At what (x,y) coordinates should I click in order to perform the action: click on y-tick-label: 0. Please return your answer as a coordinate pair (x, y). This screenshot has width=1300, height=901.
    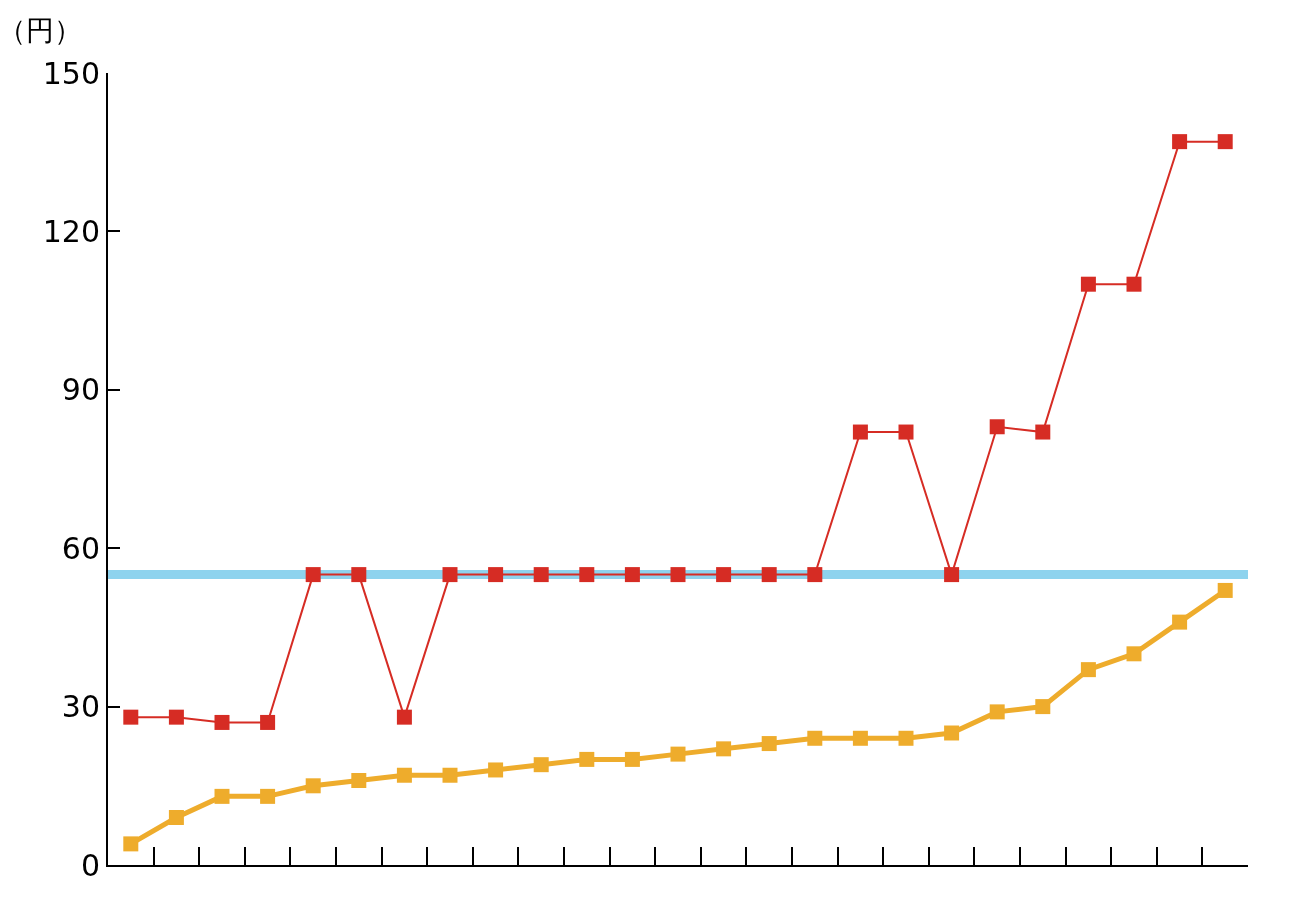
    Looking at the image, I should click on (90, 865).